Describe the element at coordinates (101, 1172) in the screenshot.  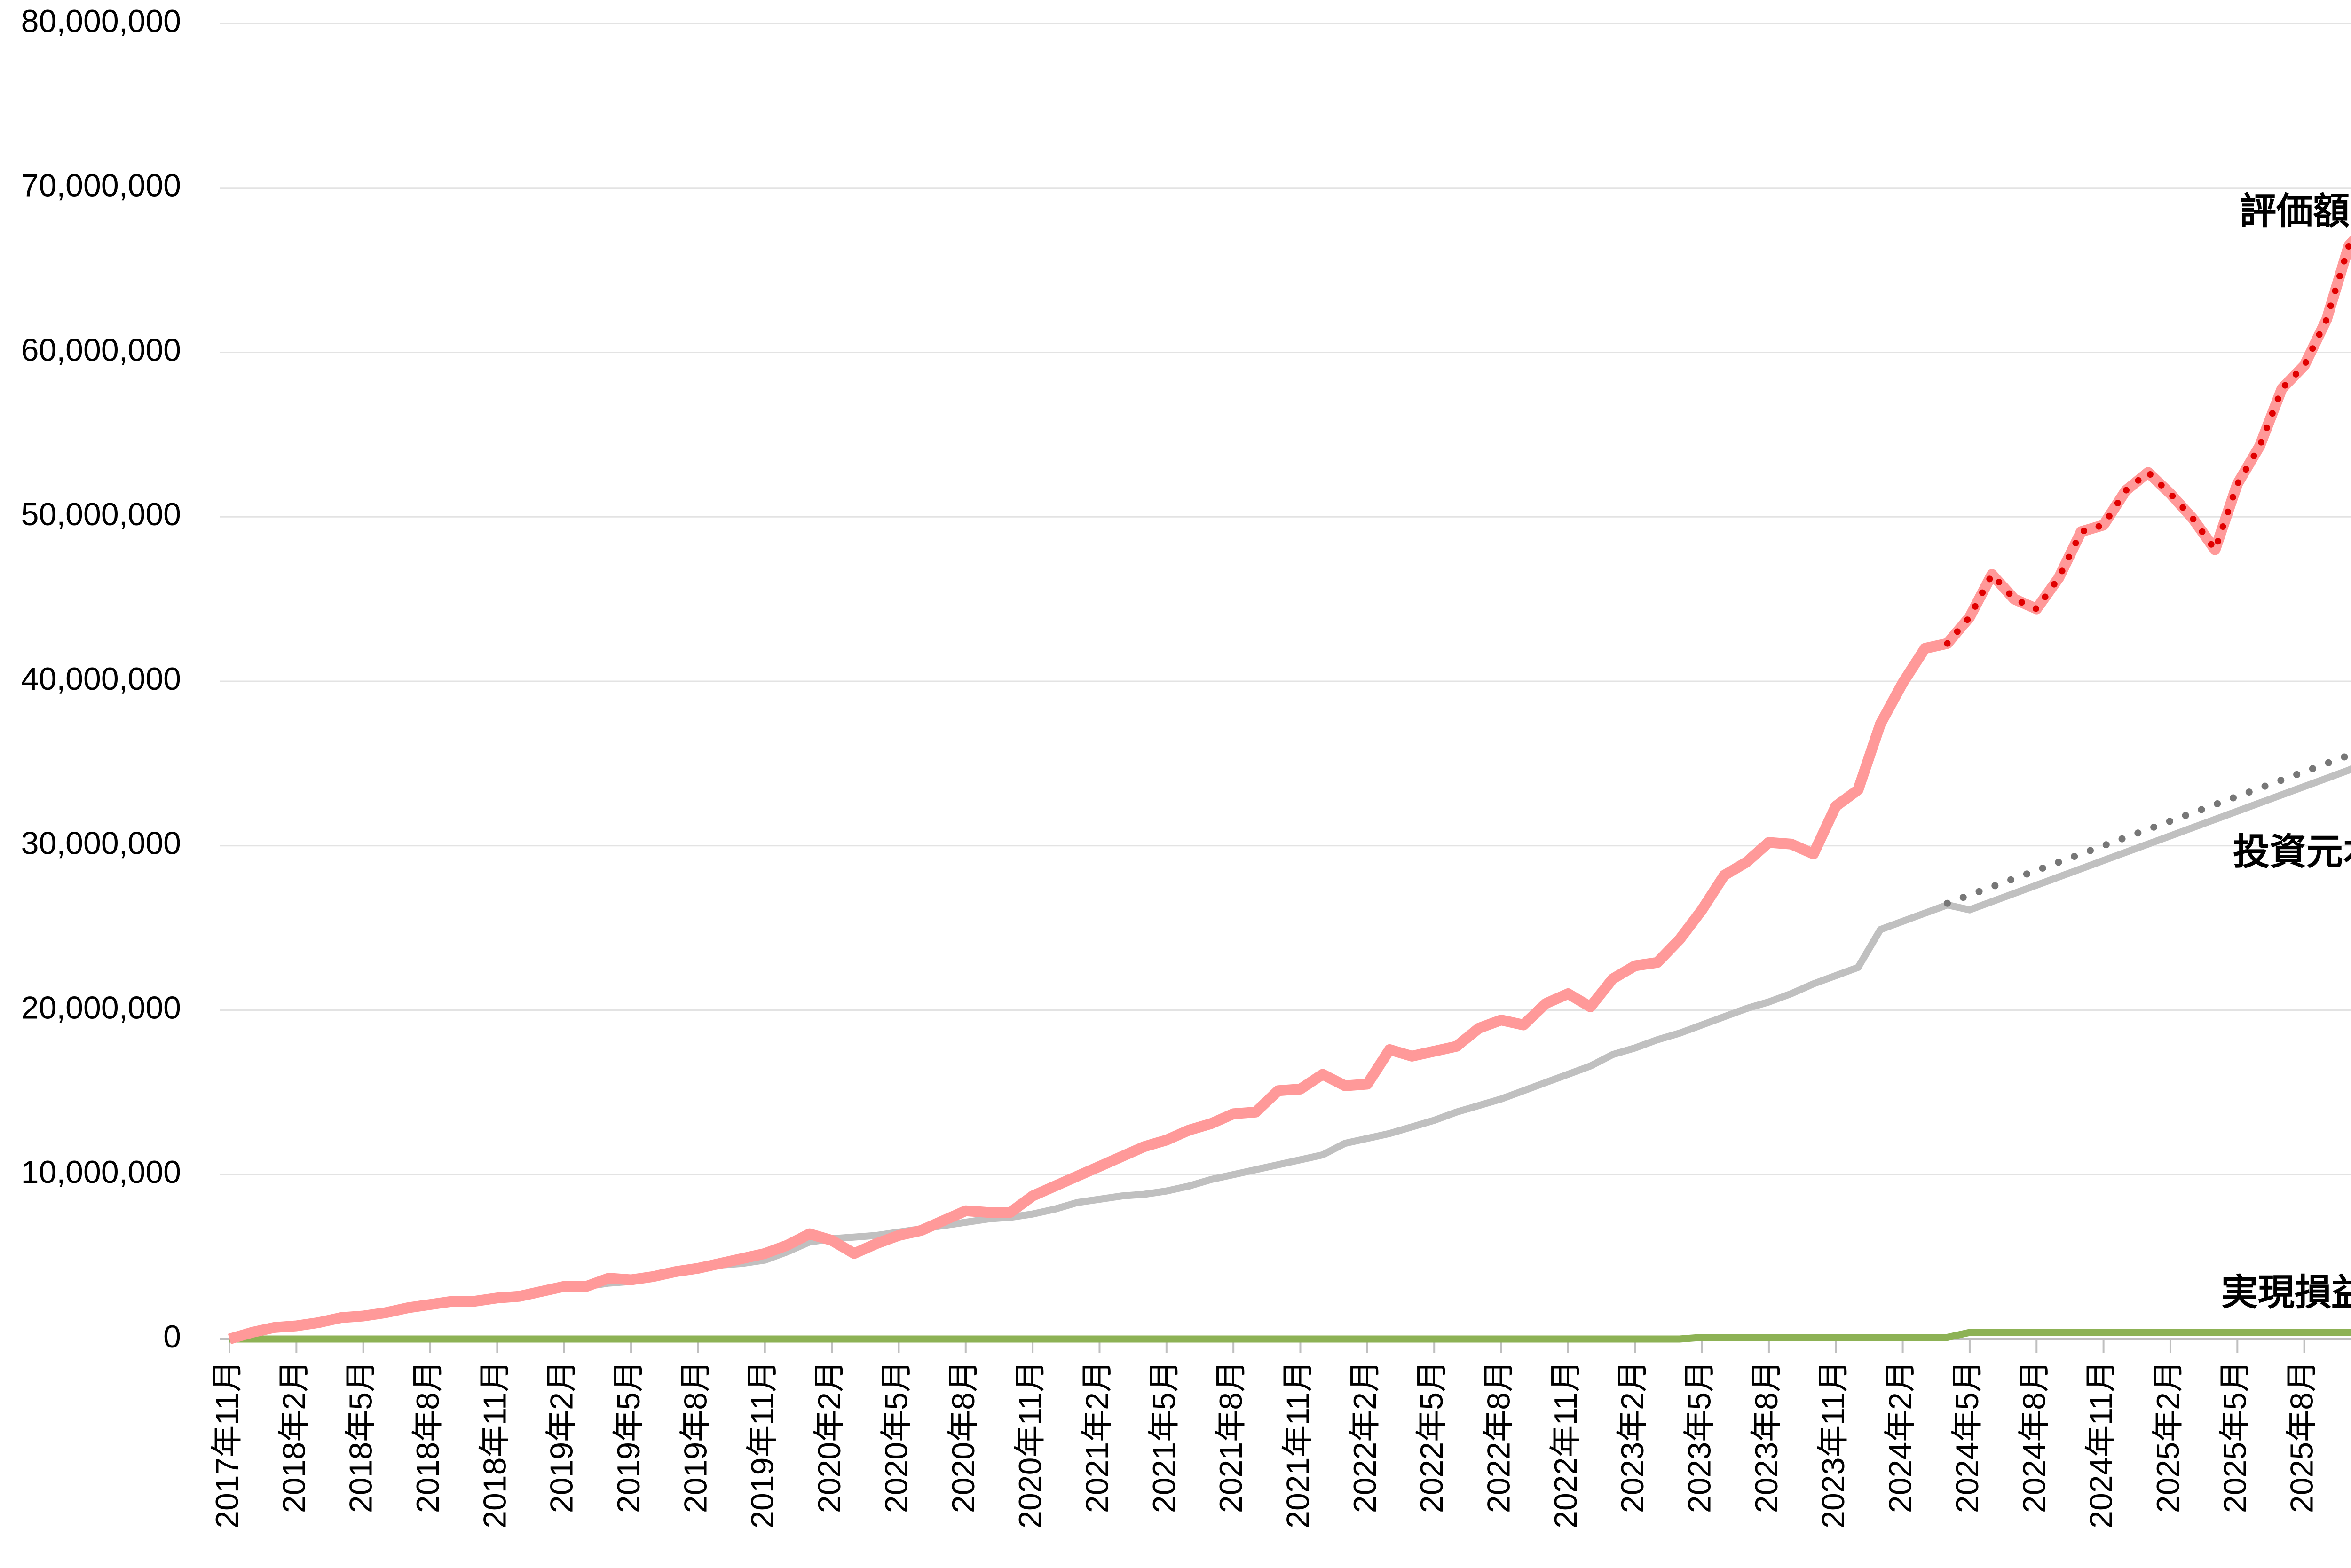
I see `y-tick-label: 10,000,000` at that location.